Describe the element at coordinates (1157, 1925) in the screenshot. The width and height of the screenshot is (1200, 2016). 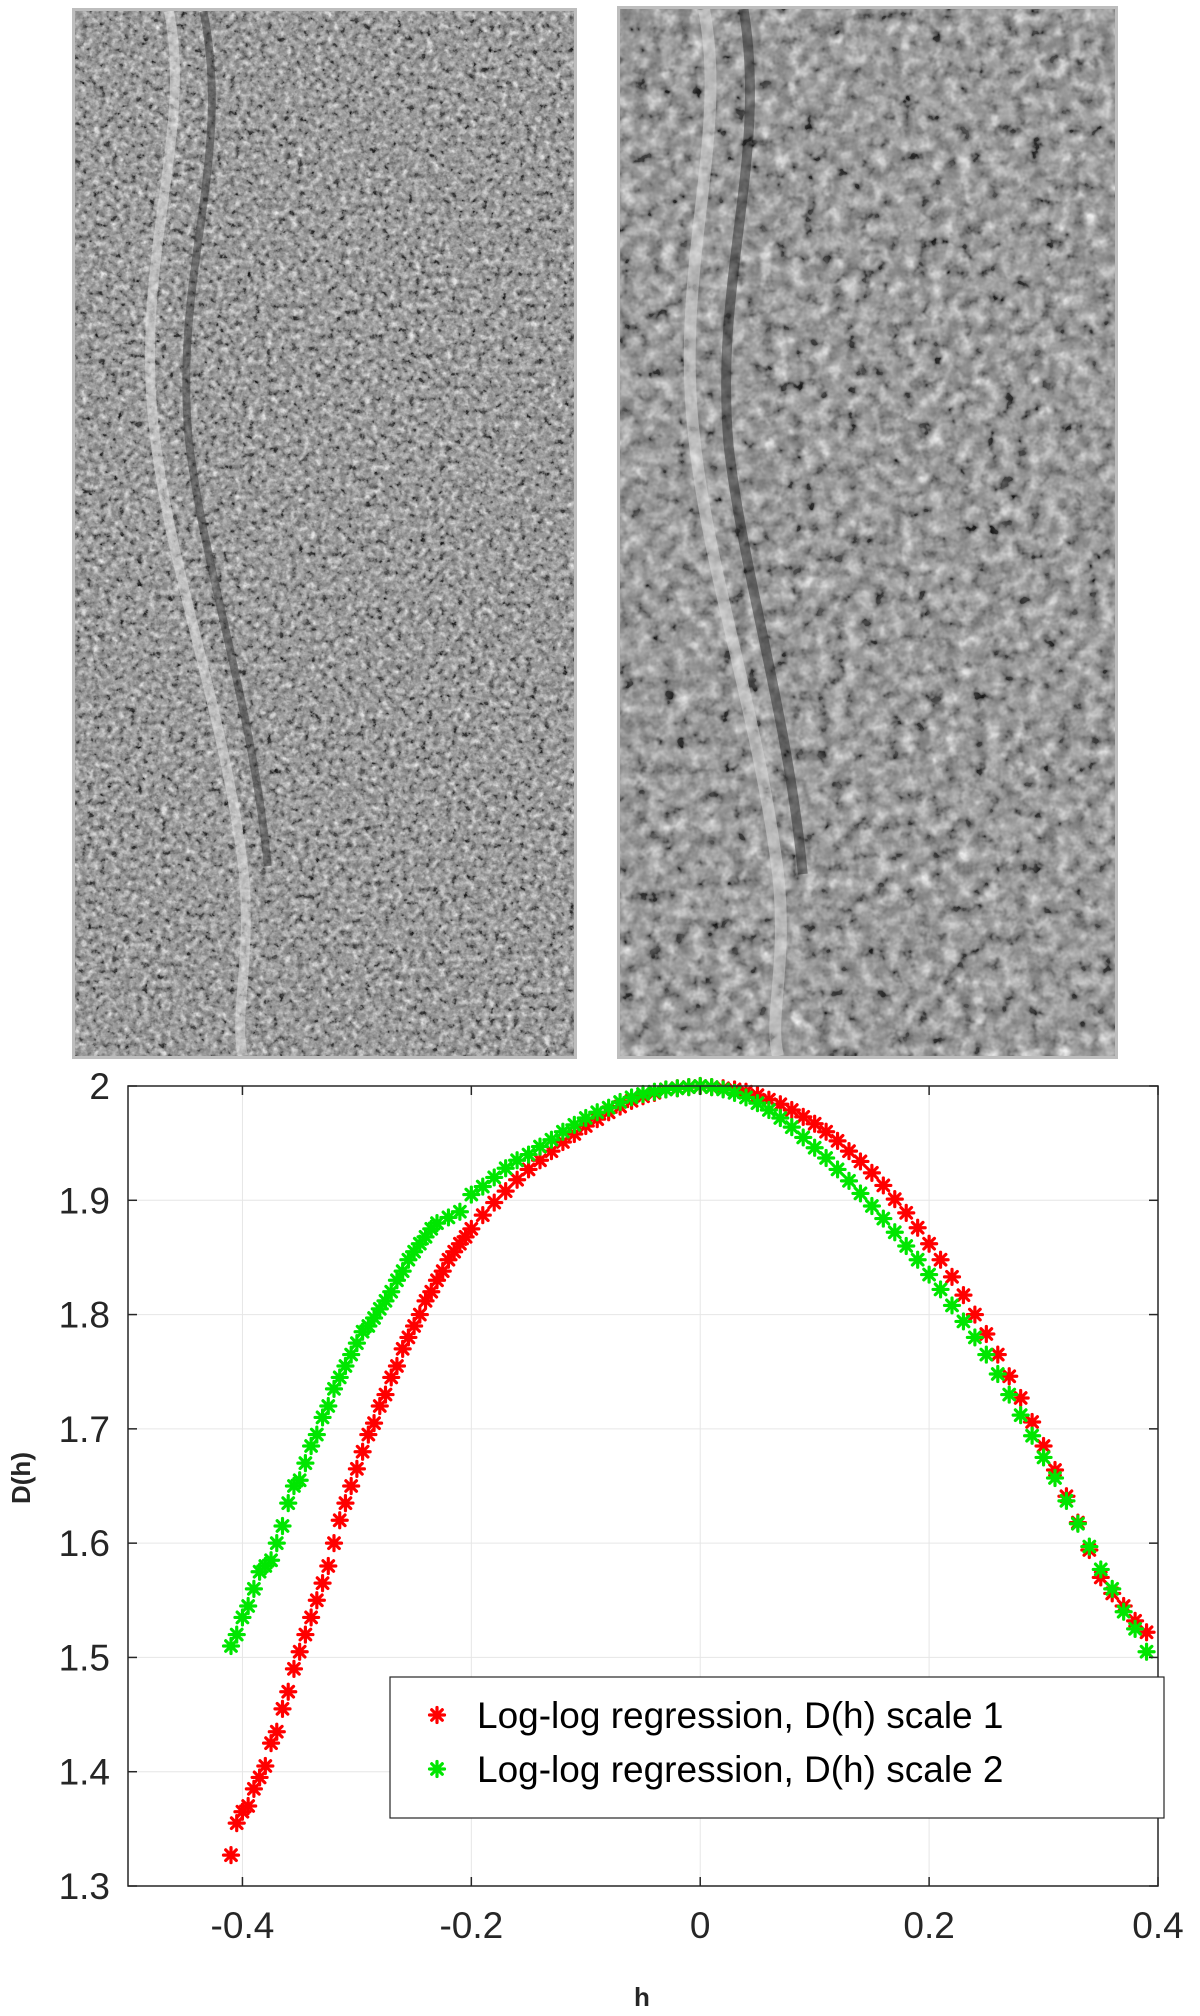
I see `x-tick-label: 0.4` at that location.